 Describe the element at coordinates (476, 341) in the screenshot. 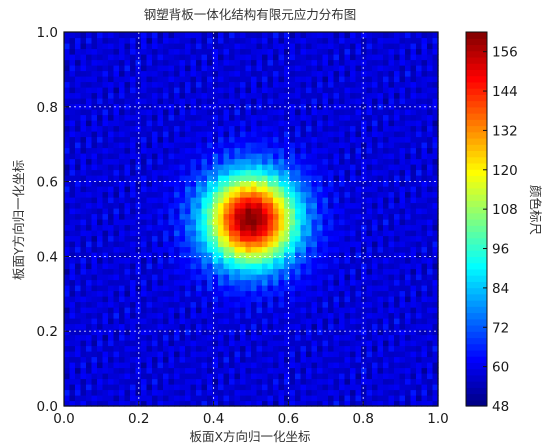

I see `colorbar-segment` at that location.